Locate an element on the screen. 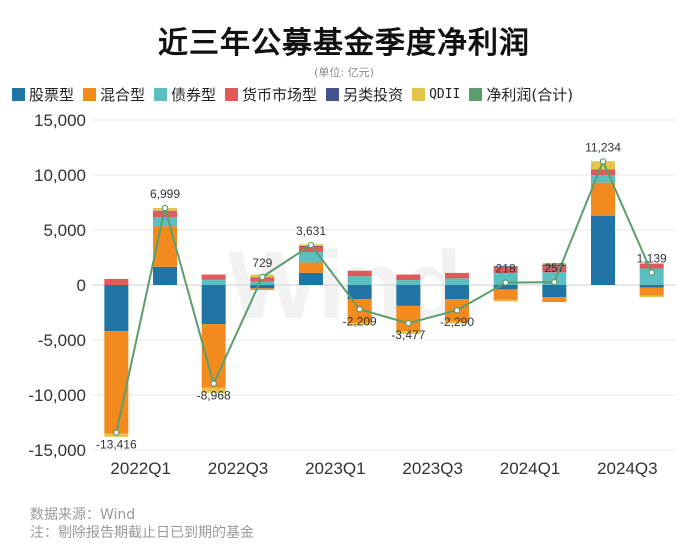 This screenshot has height=548, width=688. legend-item-money-market: 货币市场型 is located at coordinates (271, 94).